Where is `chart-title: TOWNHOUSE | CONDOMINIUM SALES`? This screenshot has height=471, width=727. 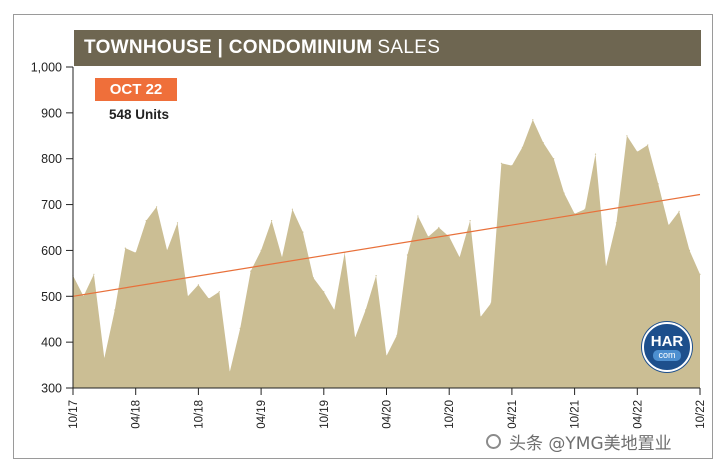
chart-title: TOWNHOUSE | CONDOMINIUM SALES is located at coordinates (387, 48).